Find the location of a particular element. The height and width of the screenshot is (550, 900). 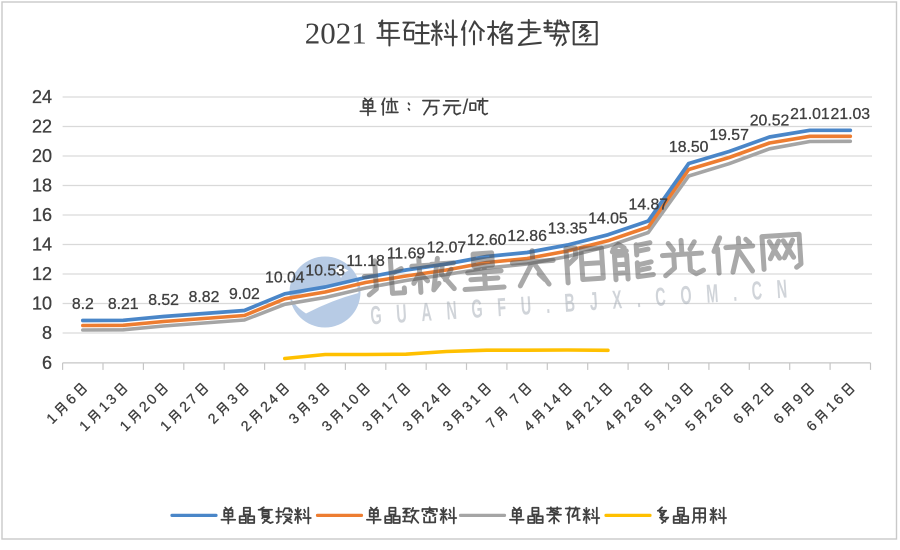

svg-text: 20.52 is located at coordinates (770, 121).